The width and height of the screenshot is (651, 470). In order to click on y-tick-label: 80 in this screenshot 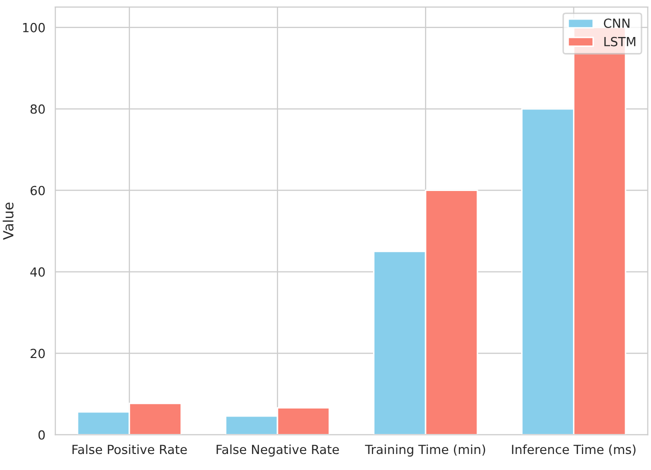, I will do `click(37, 109)`.